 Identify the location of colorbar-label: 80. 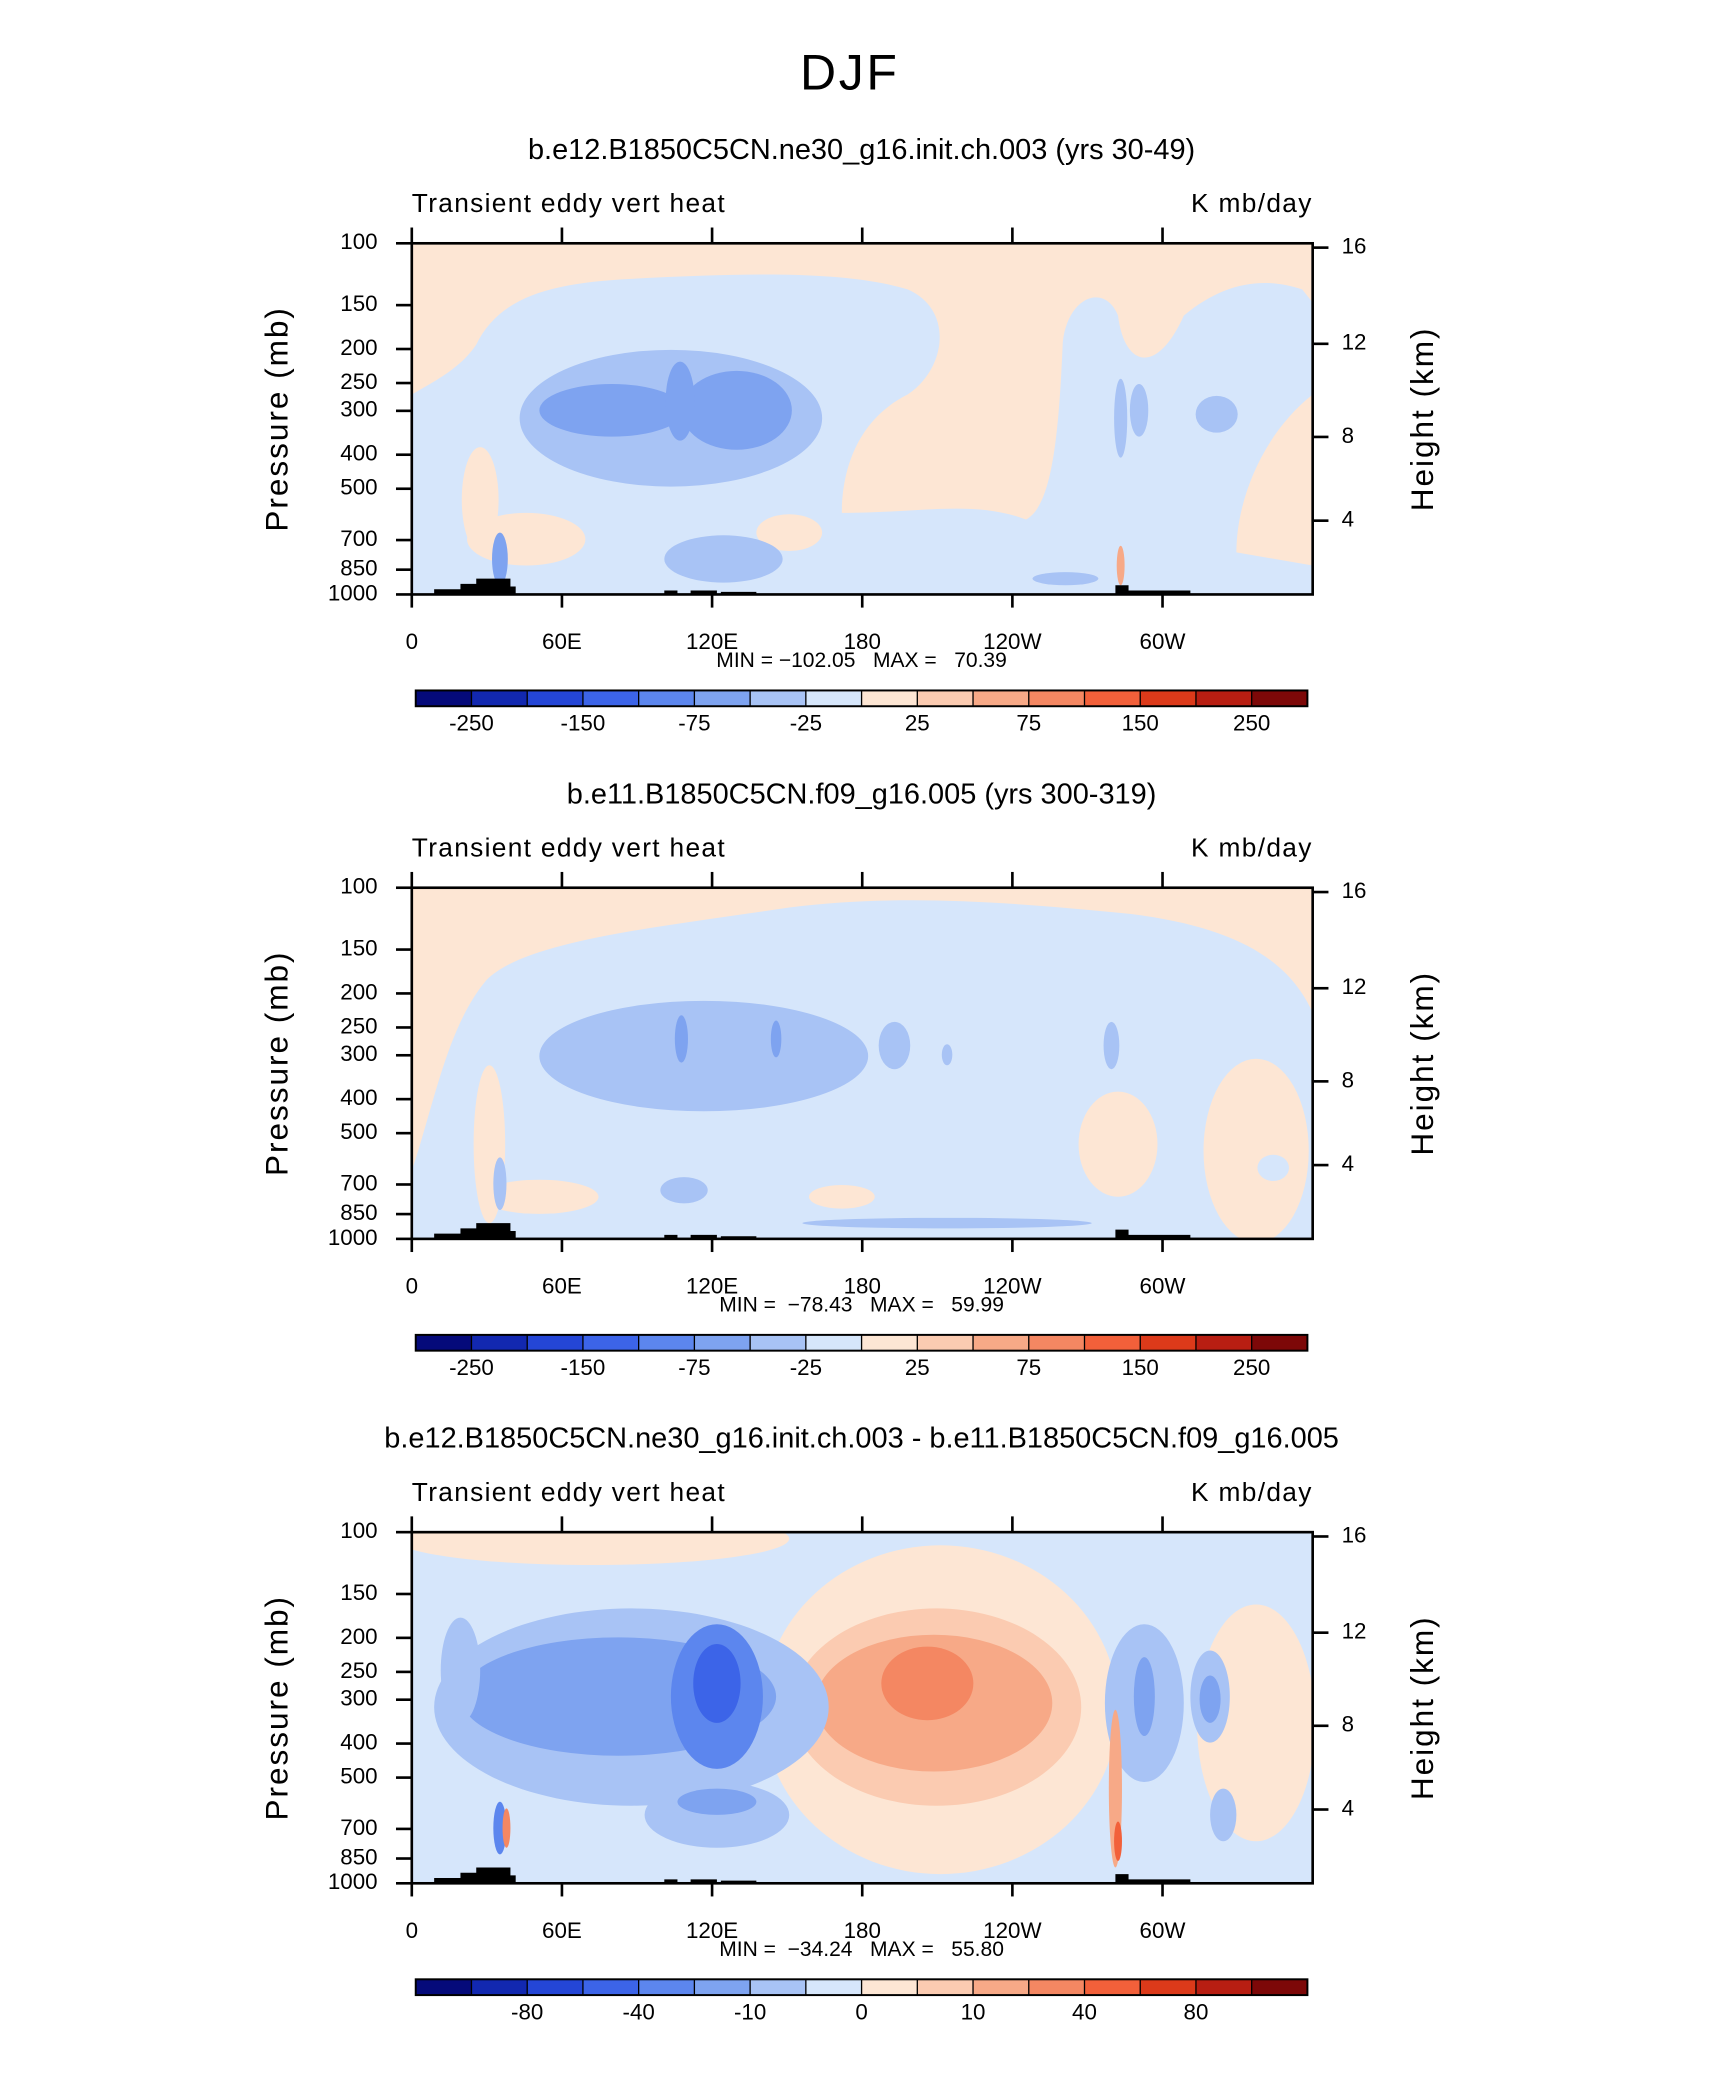
(1196, 2011).